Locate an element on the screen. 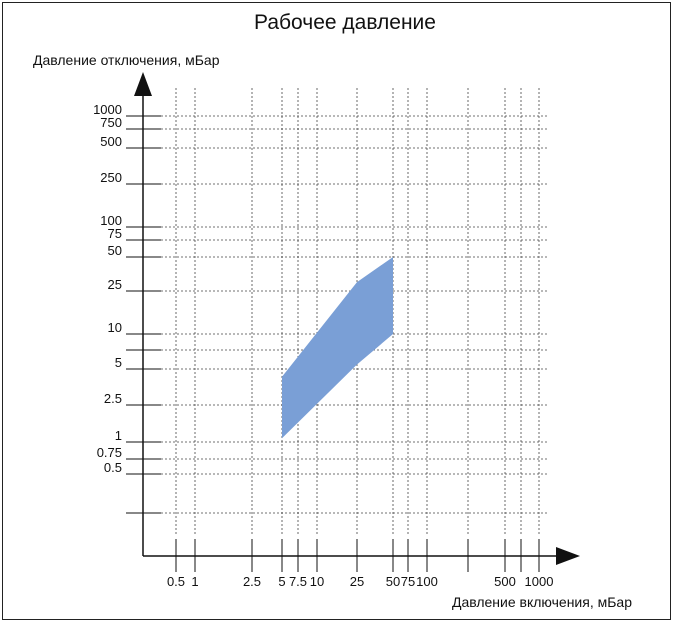 The image size is (675, 624). x-tick-label: 75 is located at coordinates (408, 581).